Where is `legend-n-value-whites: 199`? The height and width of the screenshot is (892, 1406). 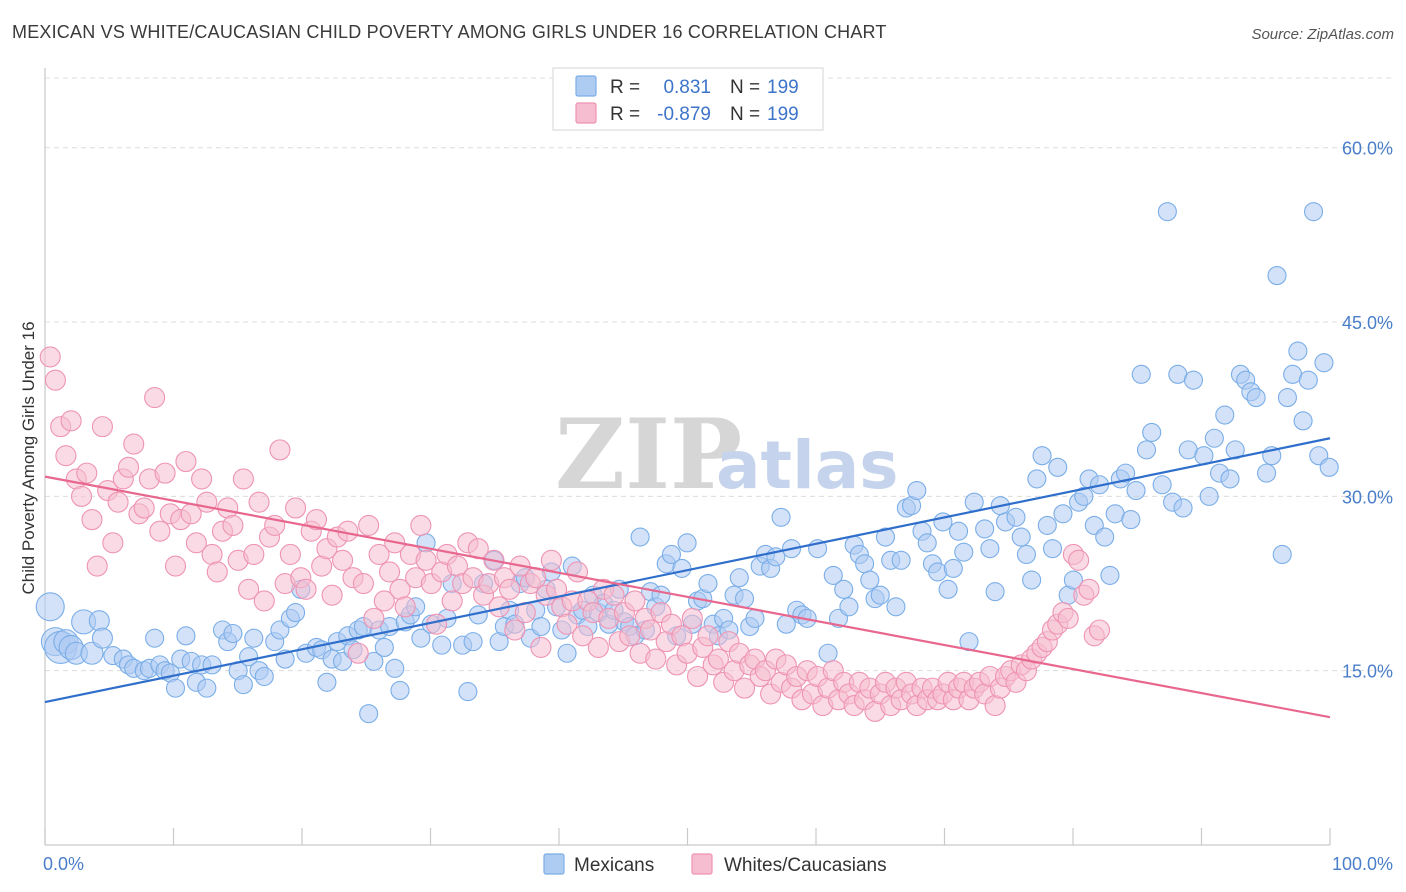 legend-n-value-whites: 199 is located at coordinates (783, 114).